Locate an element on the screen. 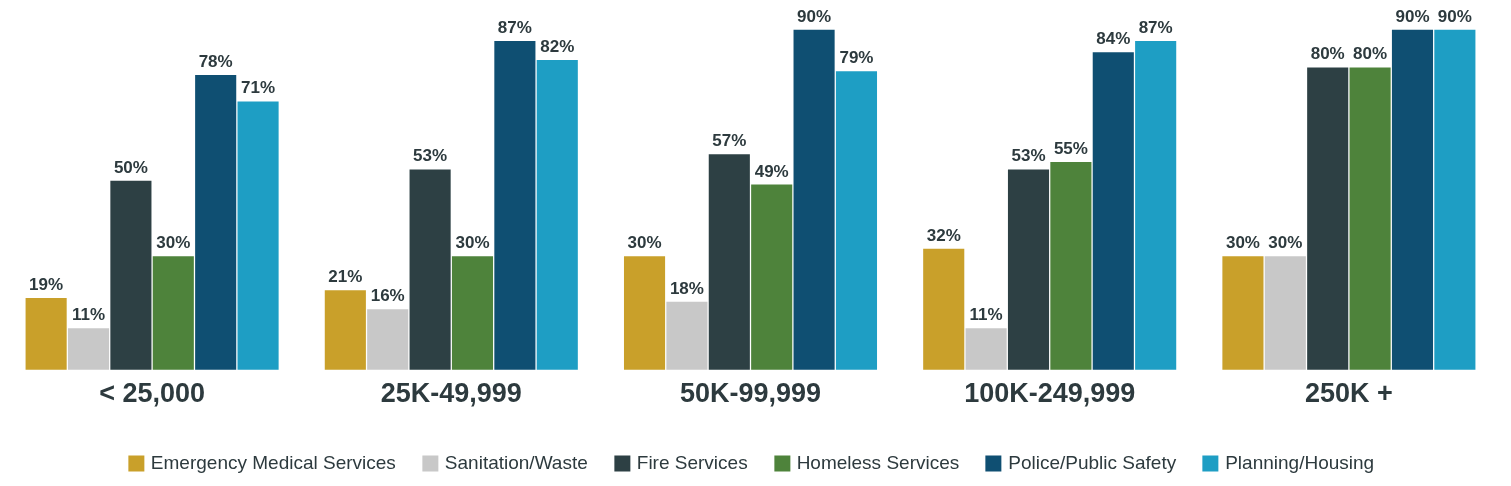 This screenshot has height=486, width=1511. data-label: 32% is located at coordinates (943, 235).